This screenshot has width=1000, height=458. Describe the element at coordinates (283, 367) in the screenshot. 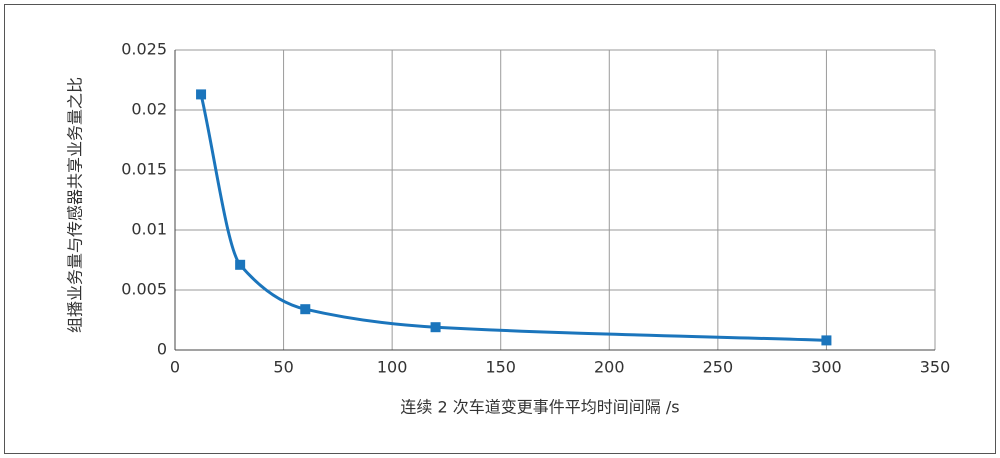

I see `x-tick-label: 50` at that location.